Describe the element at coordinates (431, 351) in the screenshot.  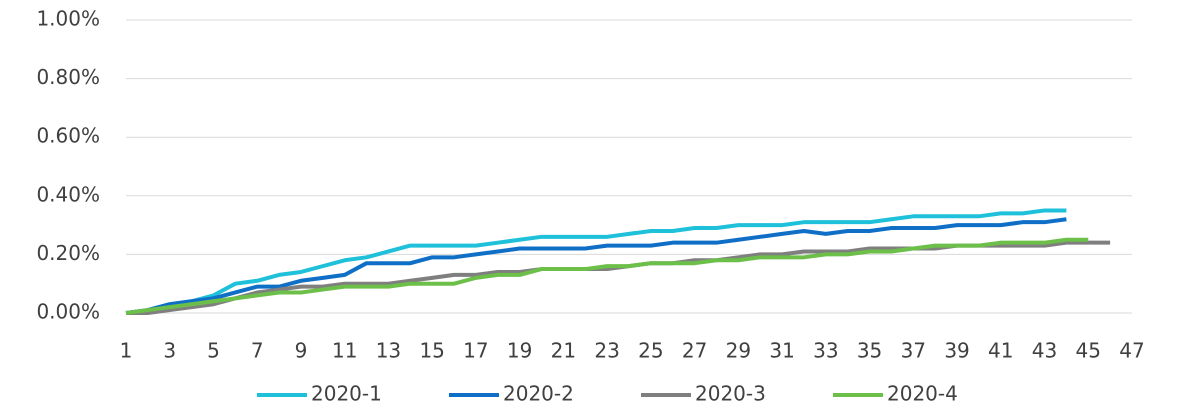
I see `x-tick-label: 15` at that location.